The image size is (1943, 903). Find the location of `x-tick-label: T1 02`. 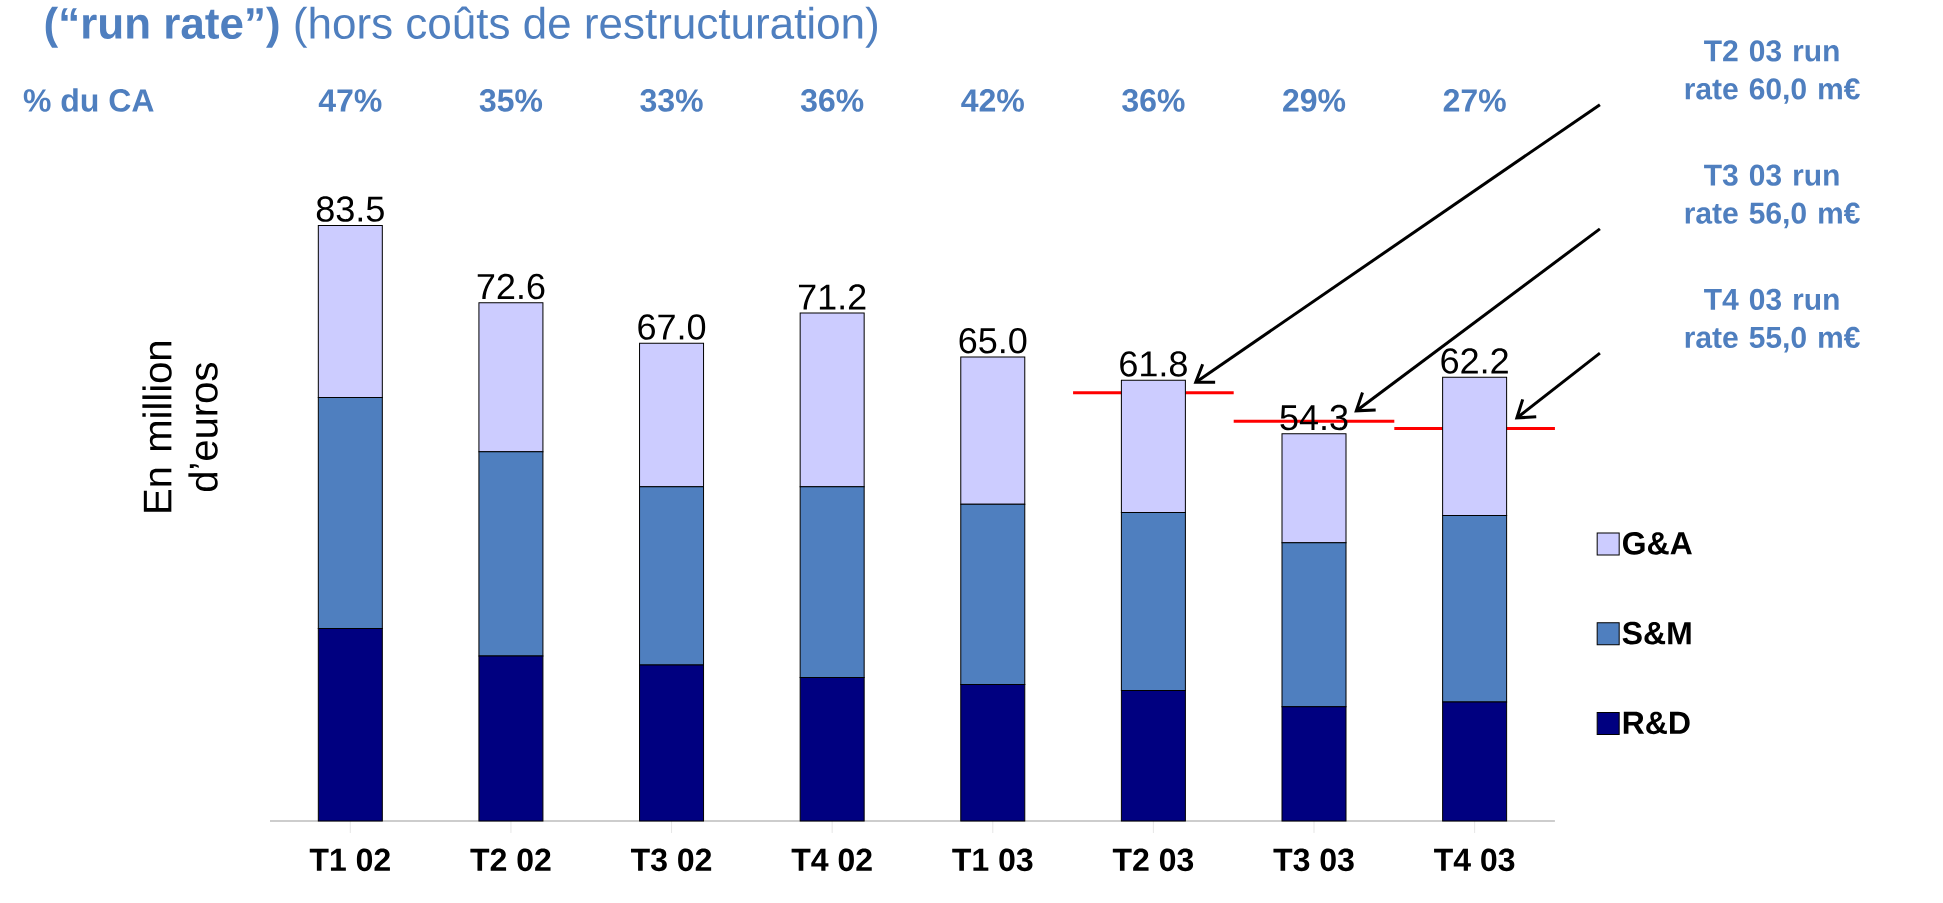

x-tick-label: T1 02 is located at coordinates (349, 860).